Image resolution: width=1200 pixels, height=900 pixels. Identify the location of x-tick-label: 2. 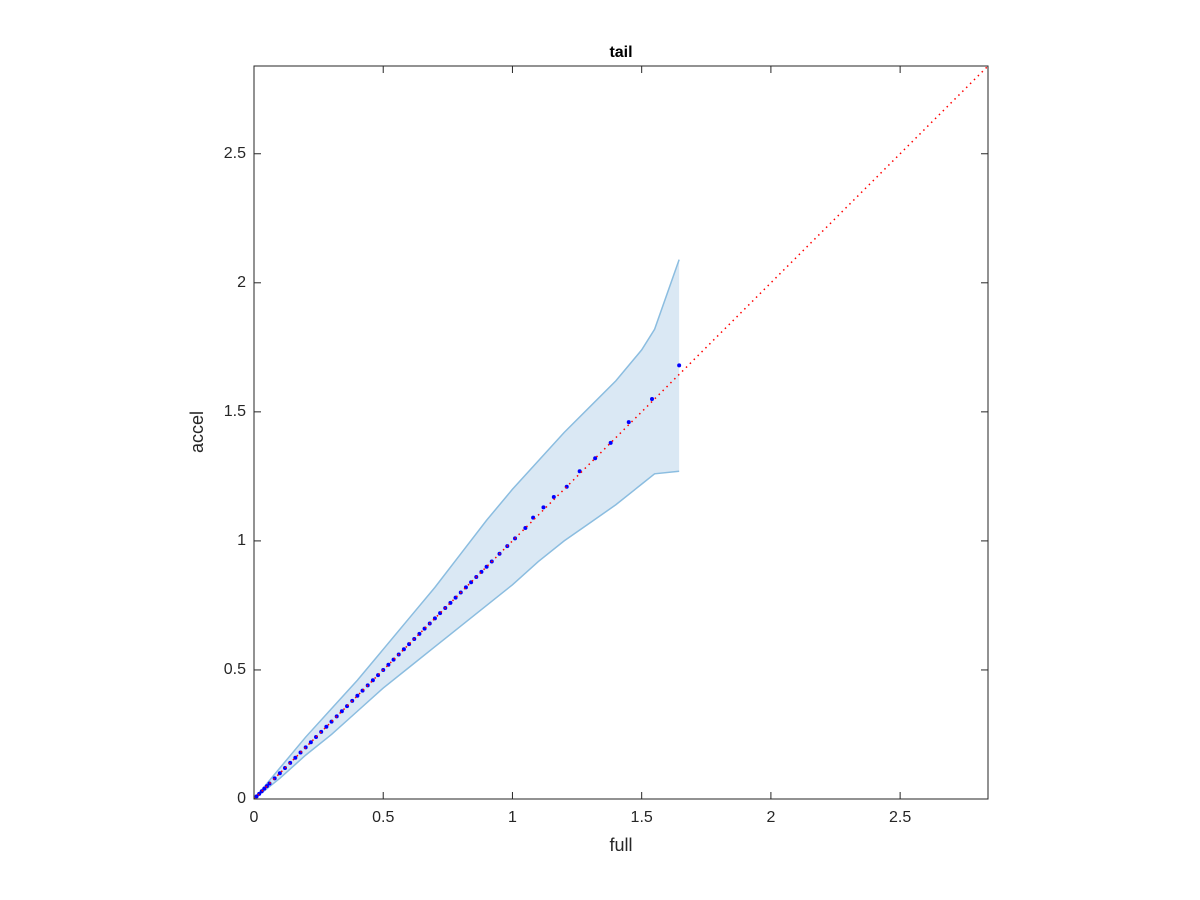
(770, 817).